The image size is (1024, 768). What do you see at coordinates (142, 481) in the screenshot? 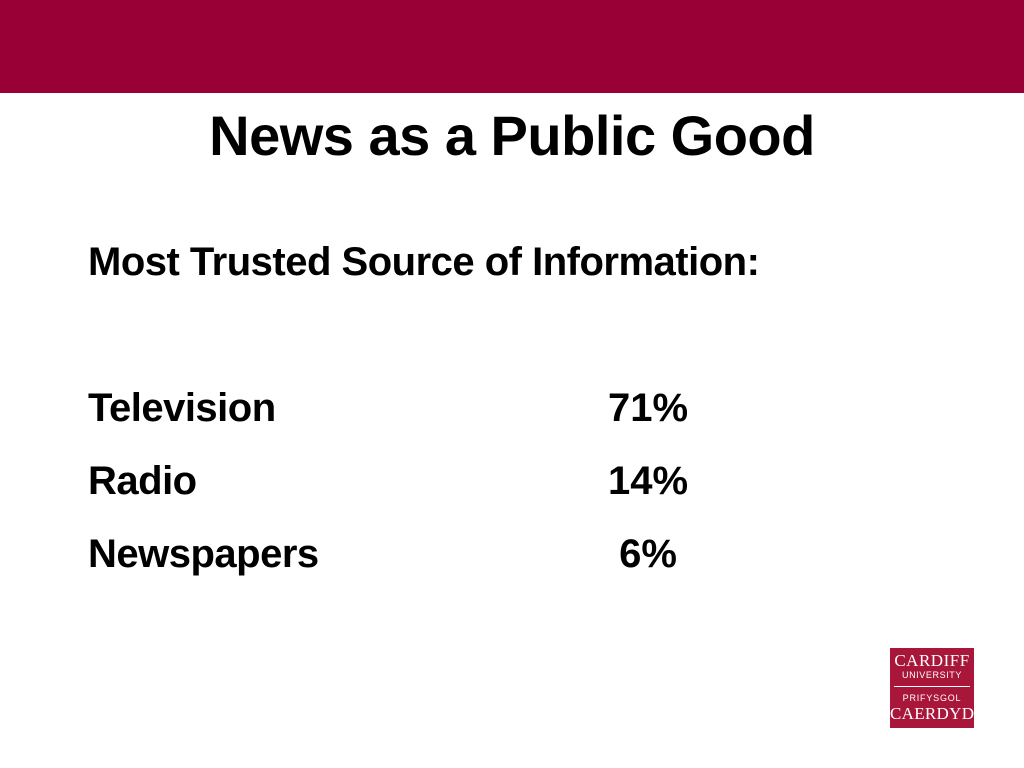
I see `stat-label: Radio` at bounding box center [142, 481].